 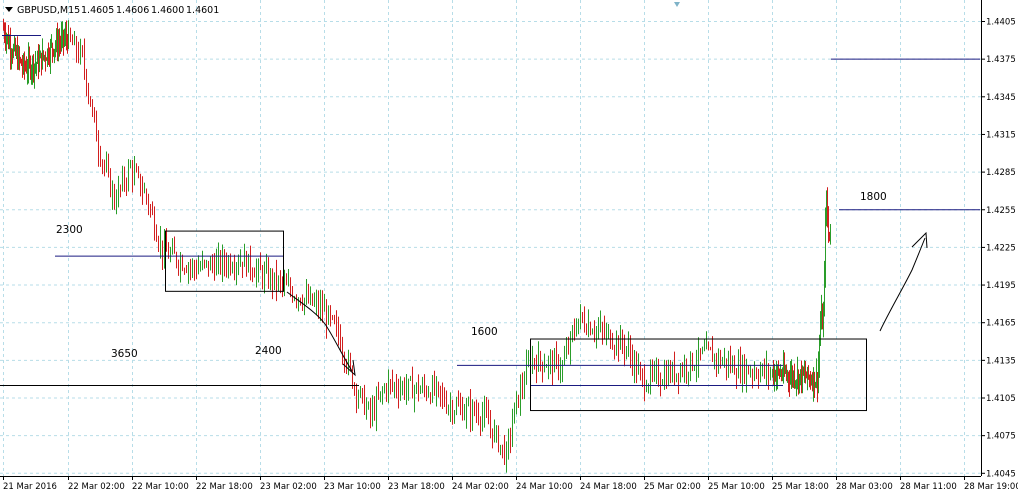 What do you see at coordinates (800, 487) in the screenshot?
I see `x-tick-label: 25 Mar 18:00` at bounding box center [800, 487].